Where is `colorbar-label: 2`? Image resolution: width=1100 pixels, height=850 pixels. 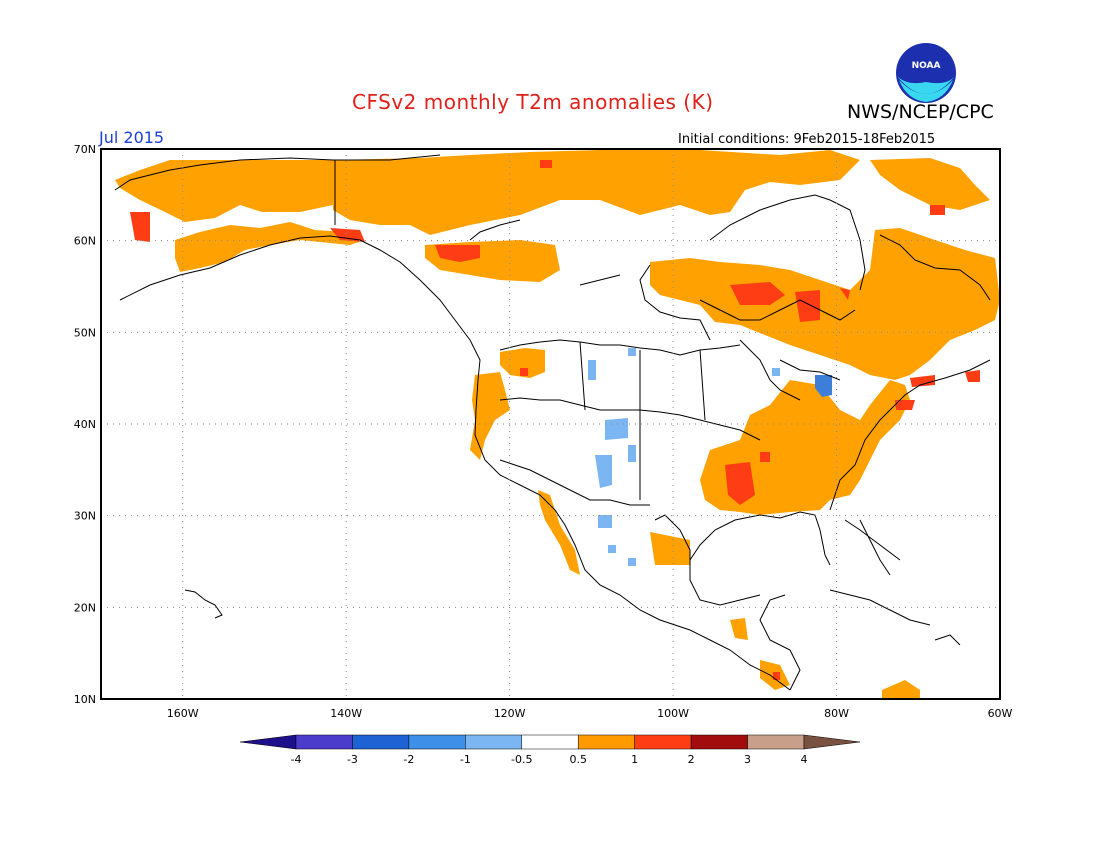
colorbar-label: 2 is located at coordinates (691, 759).